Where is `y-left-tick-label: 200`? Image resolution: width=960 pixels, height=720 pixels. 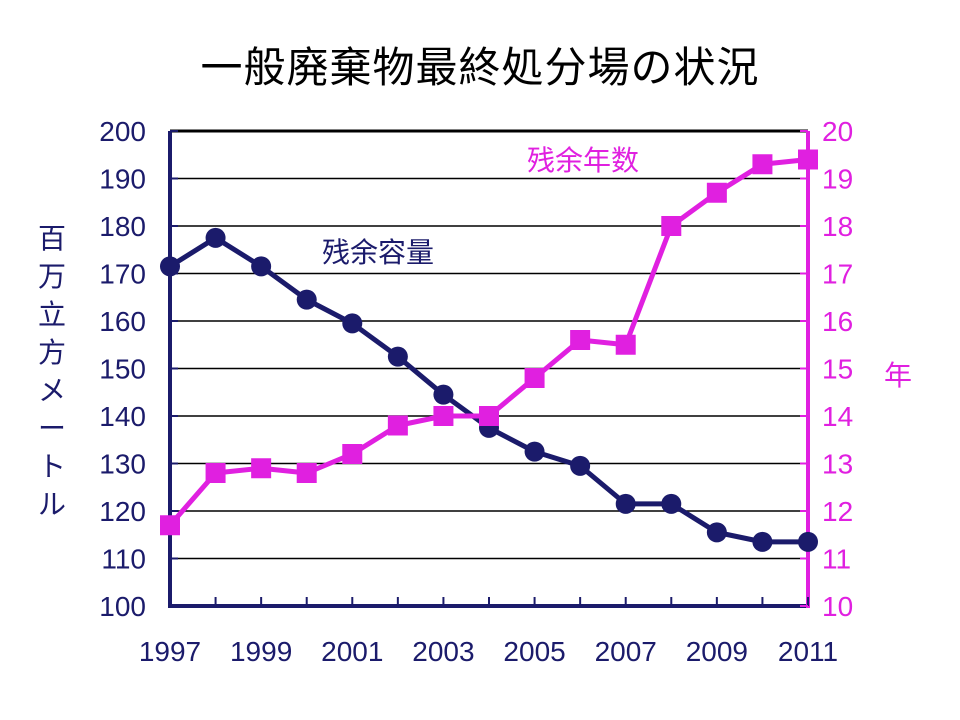 y-left-tick-label: 200 is located at coordinates (122, 131).